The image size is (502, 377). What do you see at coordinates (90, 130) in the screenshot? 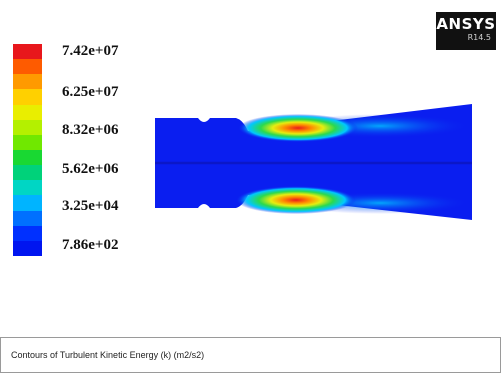
I see `colorbar-label: 8.32e+06` at bounding box center [90, 130].